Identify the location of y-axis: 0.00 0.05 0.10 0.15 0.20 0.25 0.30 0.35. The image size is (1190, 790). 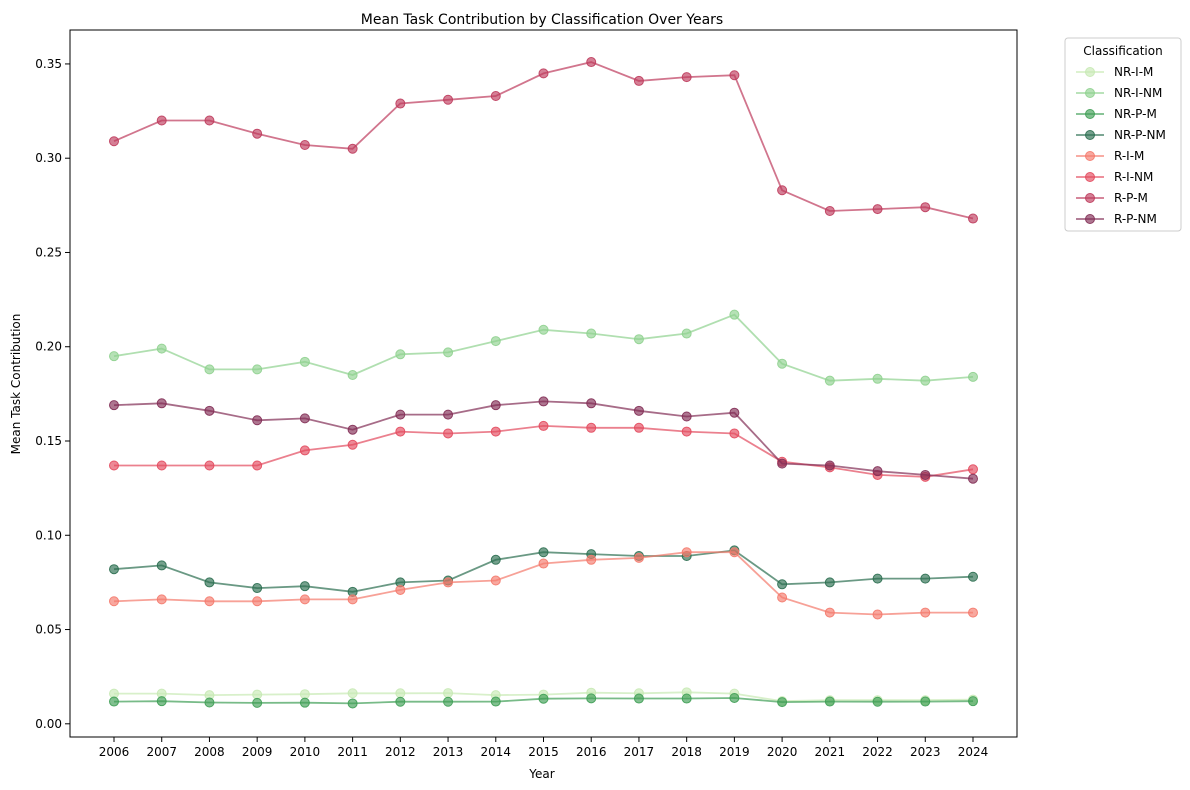
(52, 394).